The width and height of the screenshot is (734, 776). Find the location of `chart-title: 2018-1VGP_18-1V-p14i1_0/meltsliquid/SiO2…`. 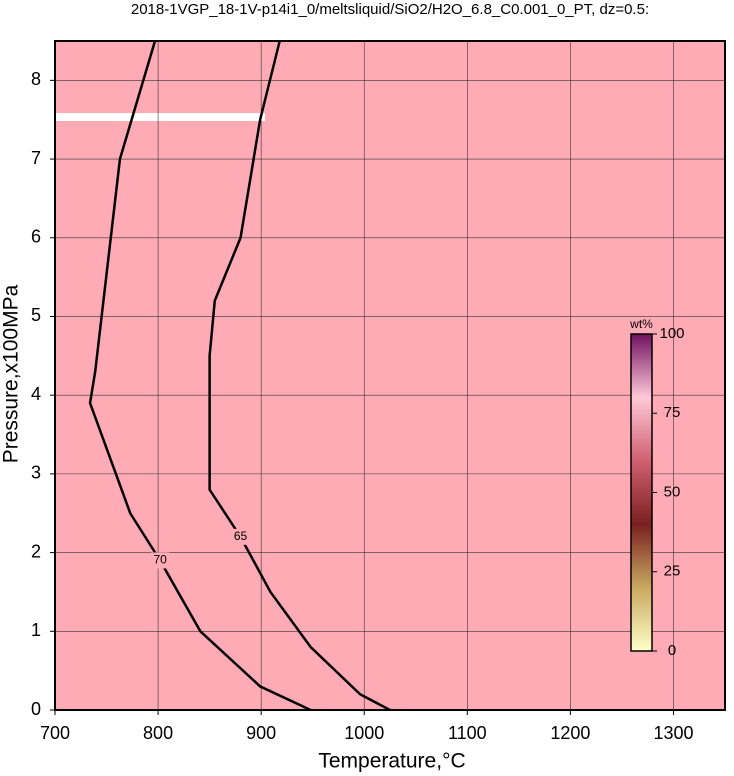

chart-title: 2018-1VGP_18-1V-p14i1_0/meltsliquid/SiO2… is located at coordinates (390, 9).